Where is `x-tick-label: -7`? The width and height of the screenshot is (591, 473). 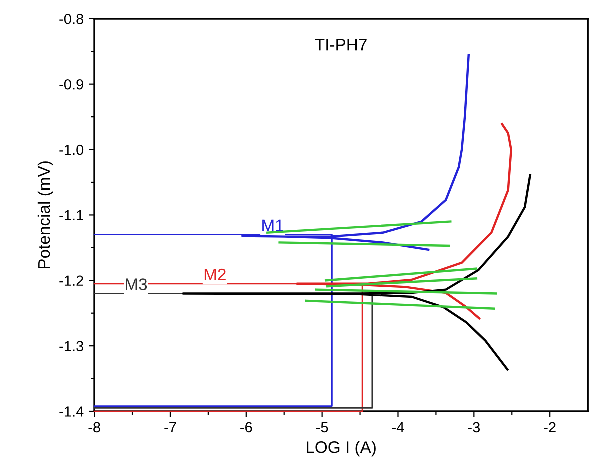
x-tick-label: -7 is located at coordinates (170, 427).